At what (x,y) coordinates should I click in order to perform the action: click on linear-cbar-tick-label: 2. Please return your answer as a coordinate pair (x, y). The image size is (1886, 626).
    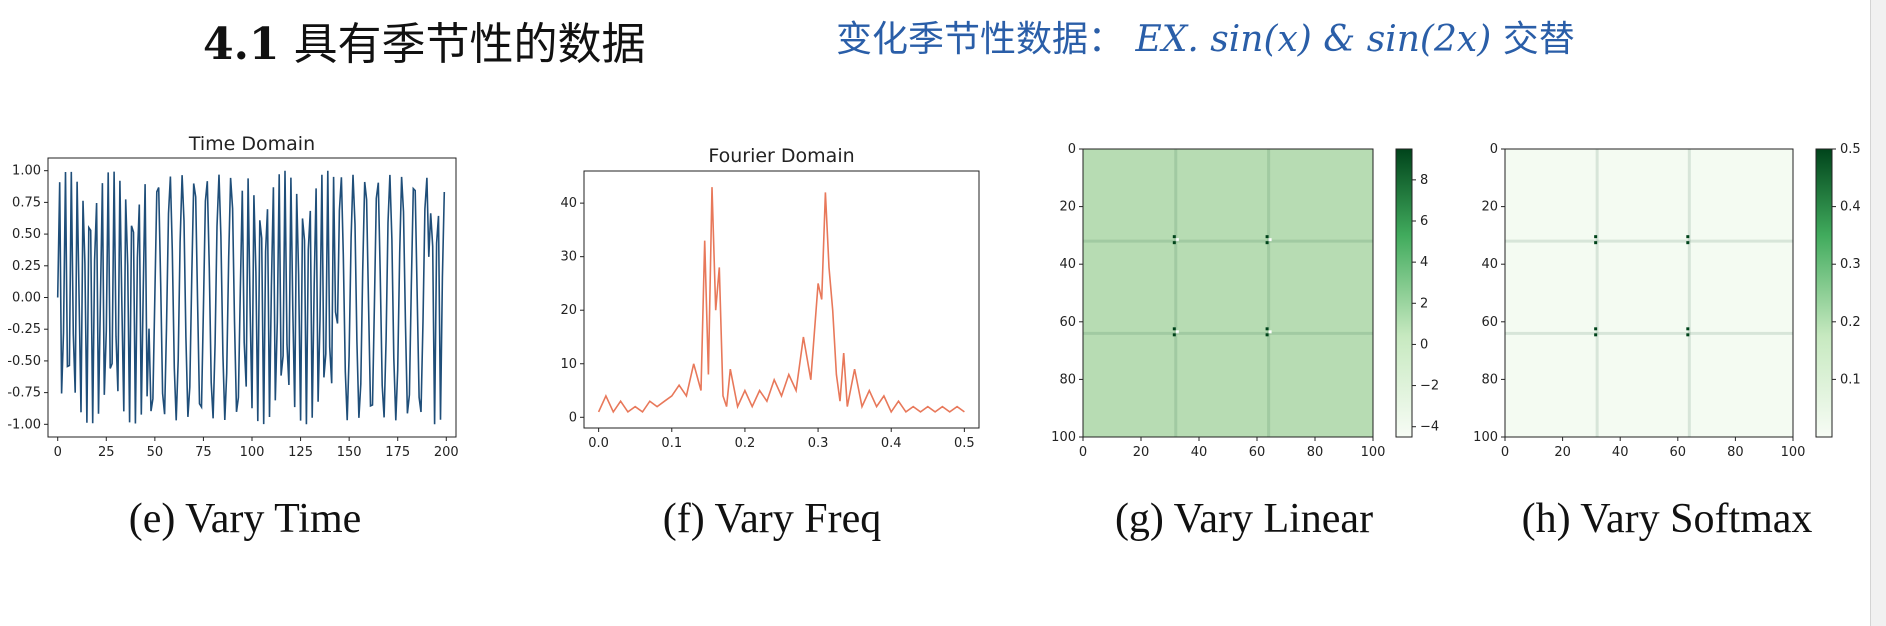
    Looking at the image, I should click on (1424, 303).